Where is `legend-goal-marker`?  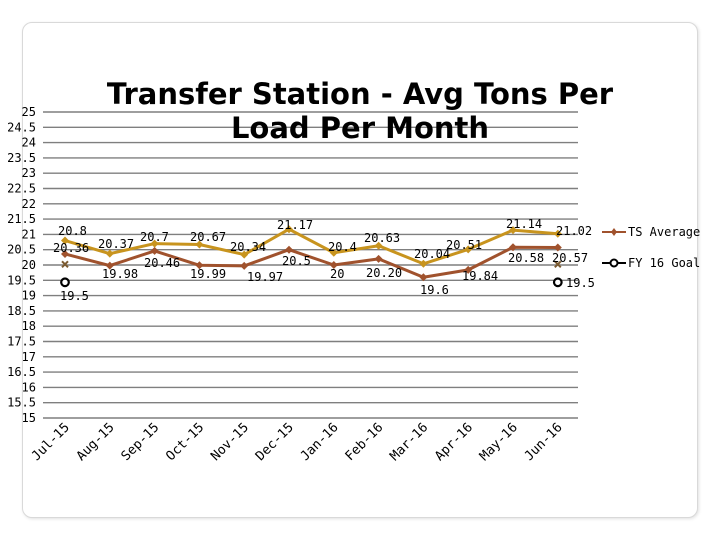
legend-goal-marker is located at coordinates (614, 263).